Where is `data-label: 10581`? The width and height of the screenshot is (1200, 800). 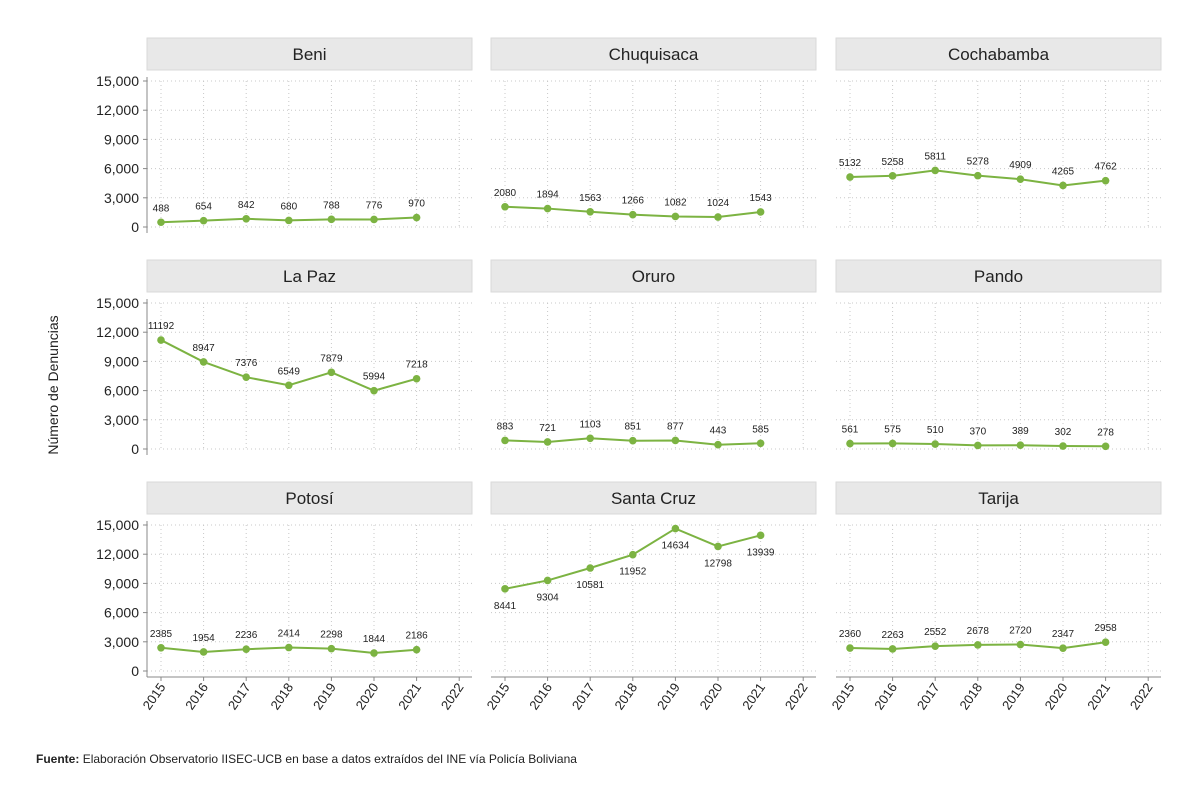
data-label: 10581 is located at coordinates (590, 585).